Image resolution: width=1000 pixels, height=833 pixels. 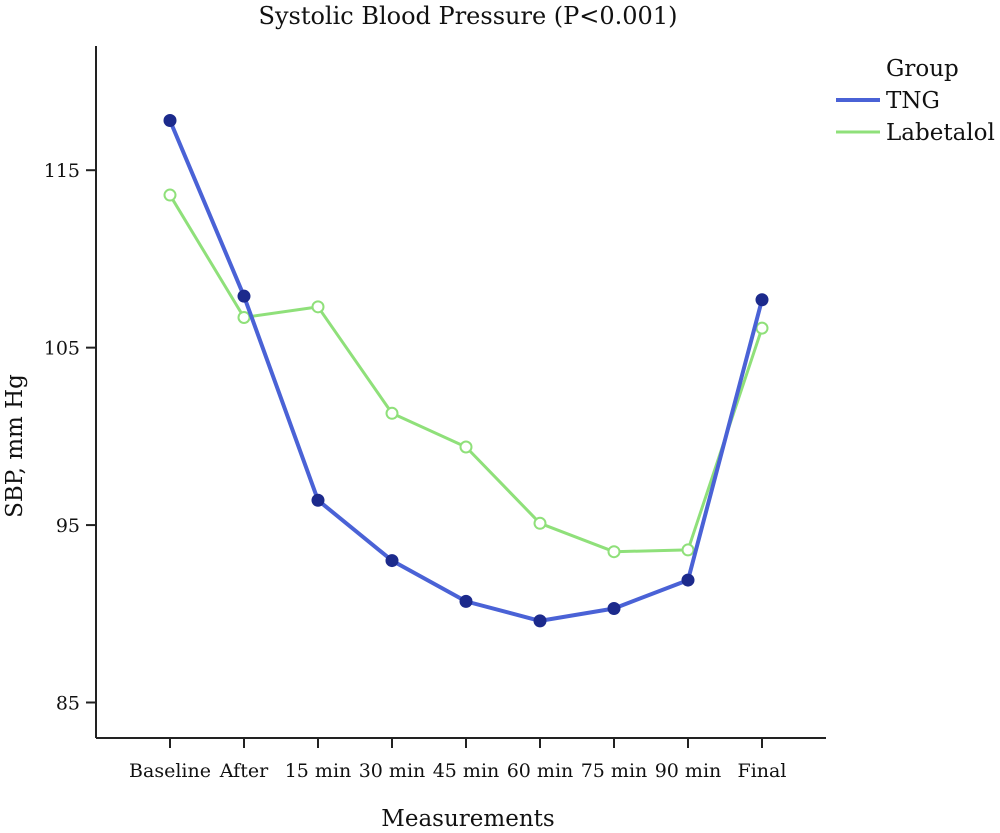 I want to click on x-tick-label: 15 min, so click(x=318, y=771).